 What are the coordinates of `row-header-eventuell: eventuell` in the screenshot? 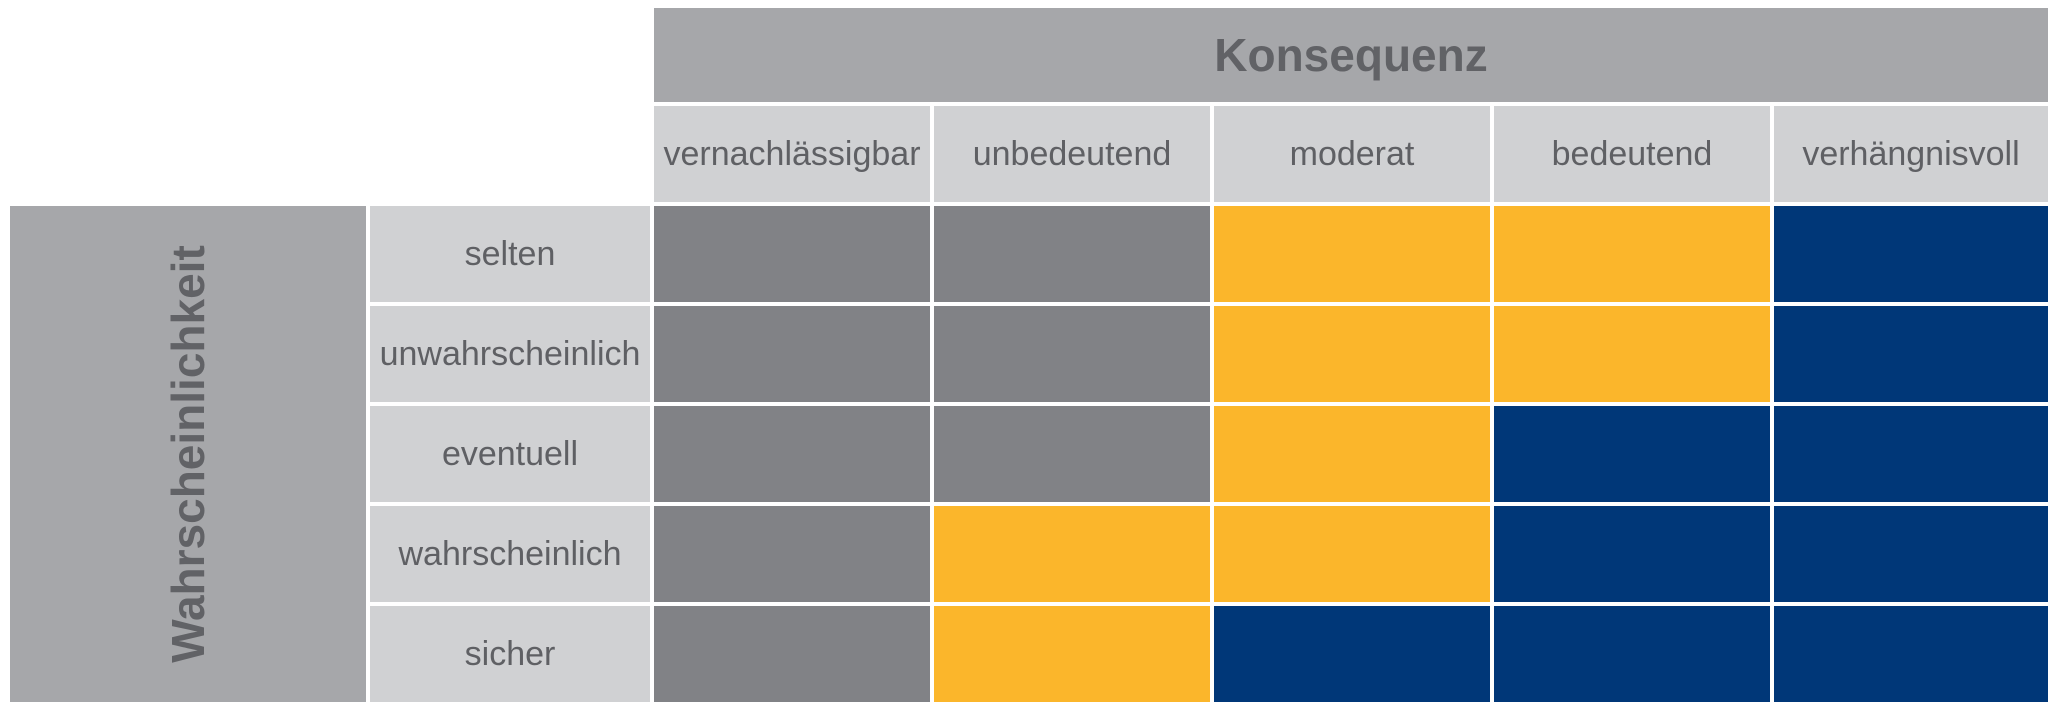 It's located at (510, 454).